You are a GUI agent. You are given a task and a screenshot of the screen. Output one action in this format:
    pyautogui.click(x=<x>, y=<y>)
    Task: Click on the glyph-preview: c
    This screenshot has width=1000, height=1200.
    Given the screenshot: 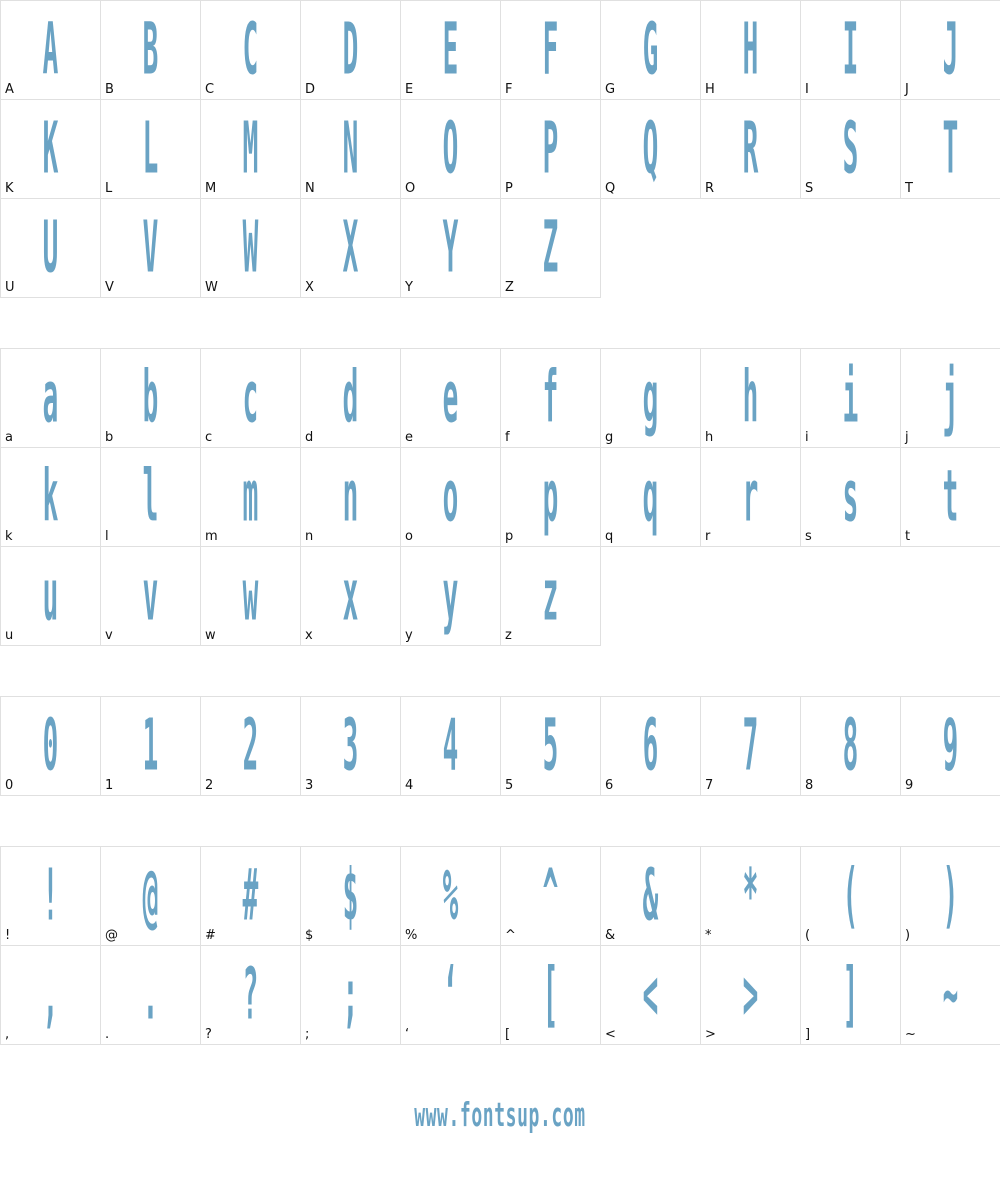 What is the action you would take?
    pyautogui.click(x=250, y=396)
    